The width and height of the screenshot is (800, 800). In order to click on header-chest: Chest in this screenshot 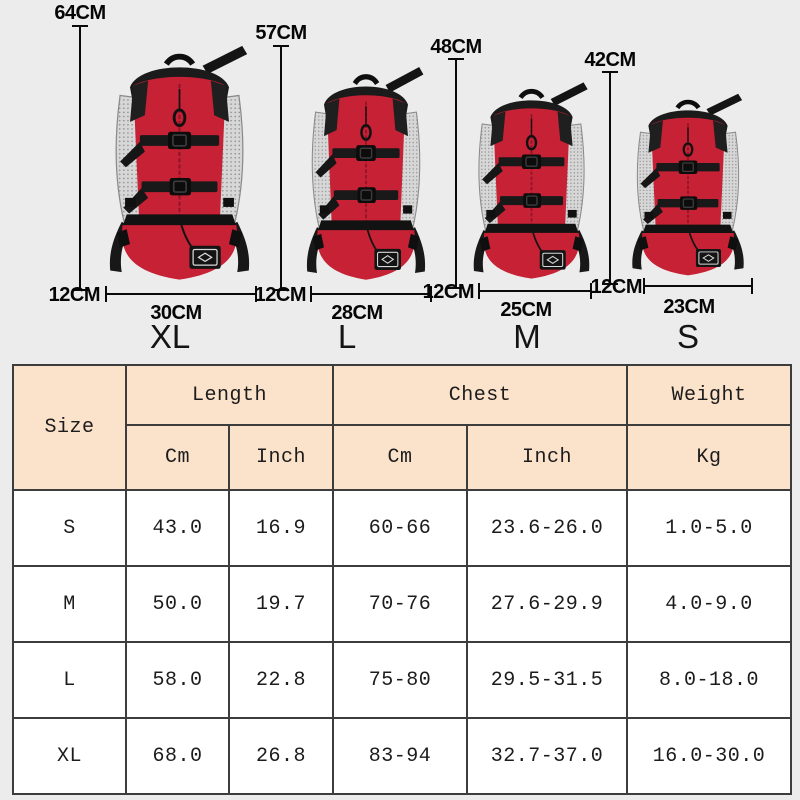, I will do `click(480, 395)`.